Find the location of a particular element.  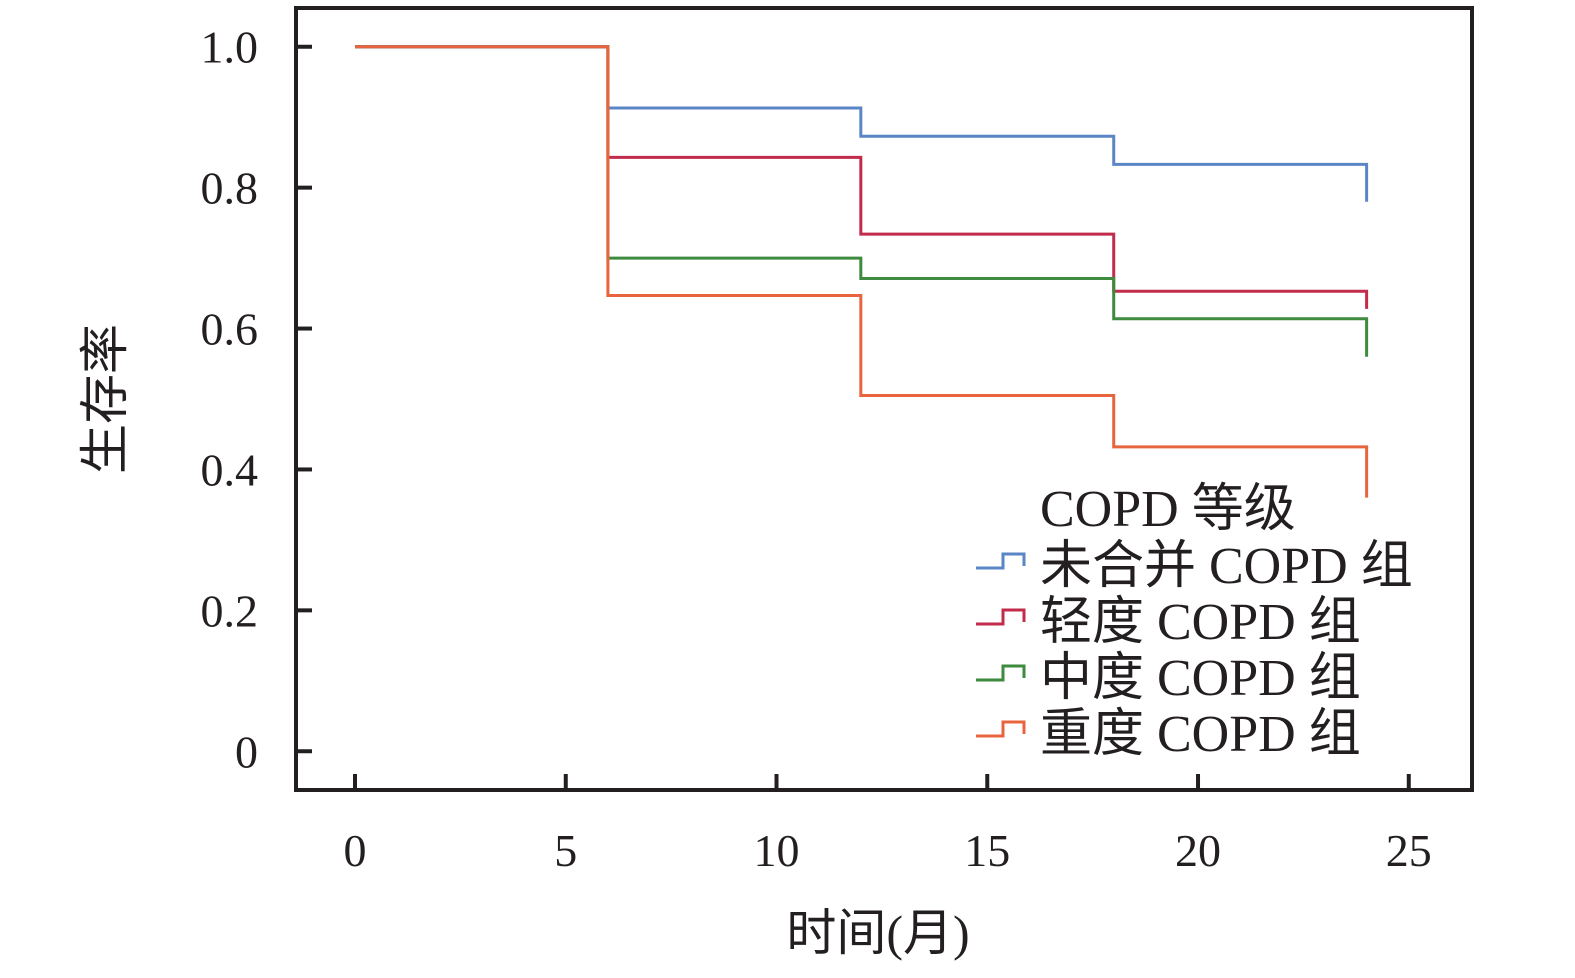

legend-label-mild-copd: 轻度 COPD 组 is located at coordinates (1200, 622).